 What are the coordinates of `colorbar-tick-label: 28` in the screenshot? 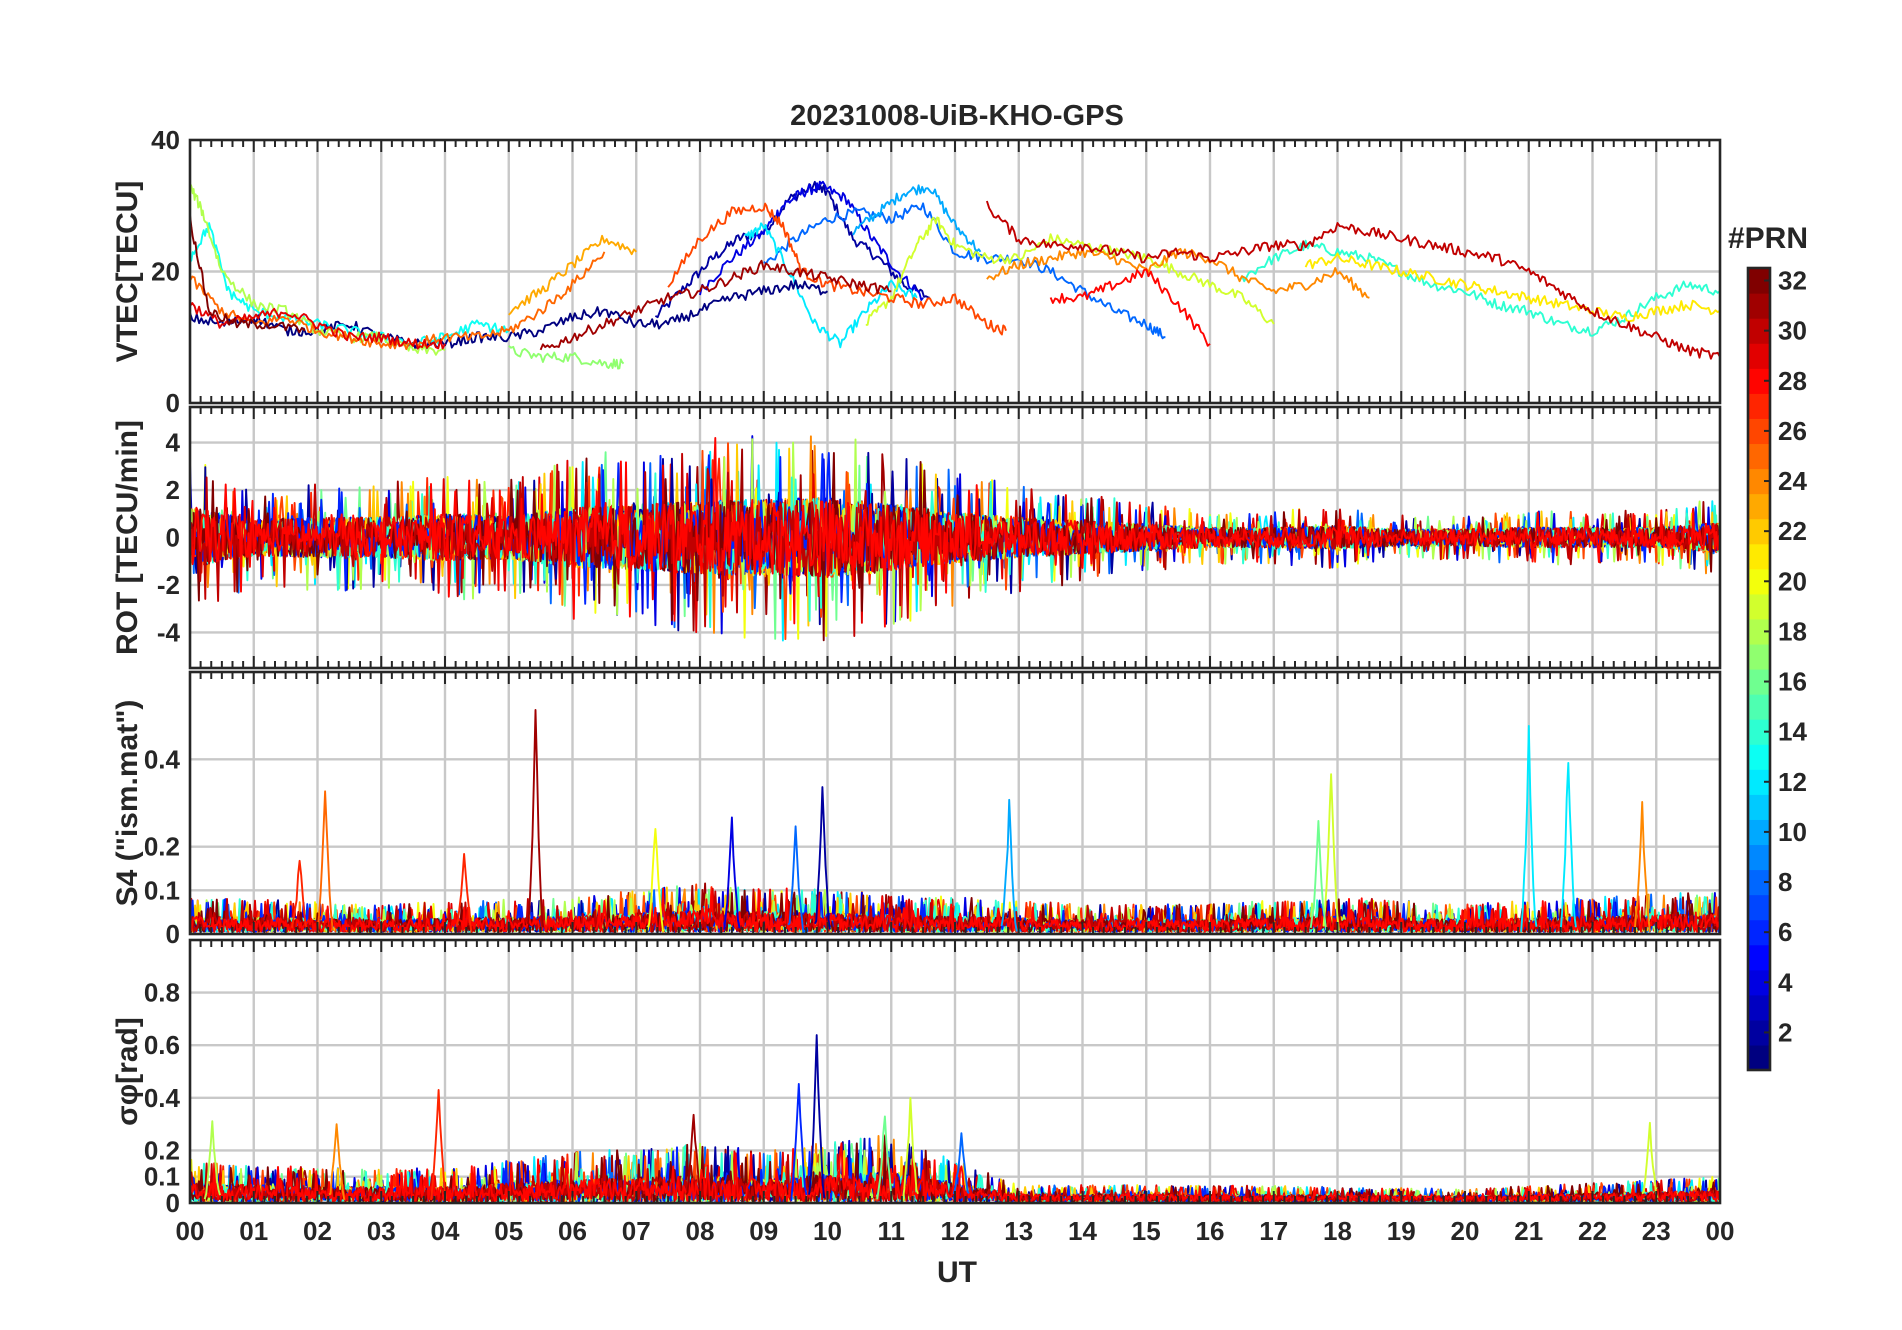 It's located at (1792, 381).